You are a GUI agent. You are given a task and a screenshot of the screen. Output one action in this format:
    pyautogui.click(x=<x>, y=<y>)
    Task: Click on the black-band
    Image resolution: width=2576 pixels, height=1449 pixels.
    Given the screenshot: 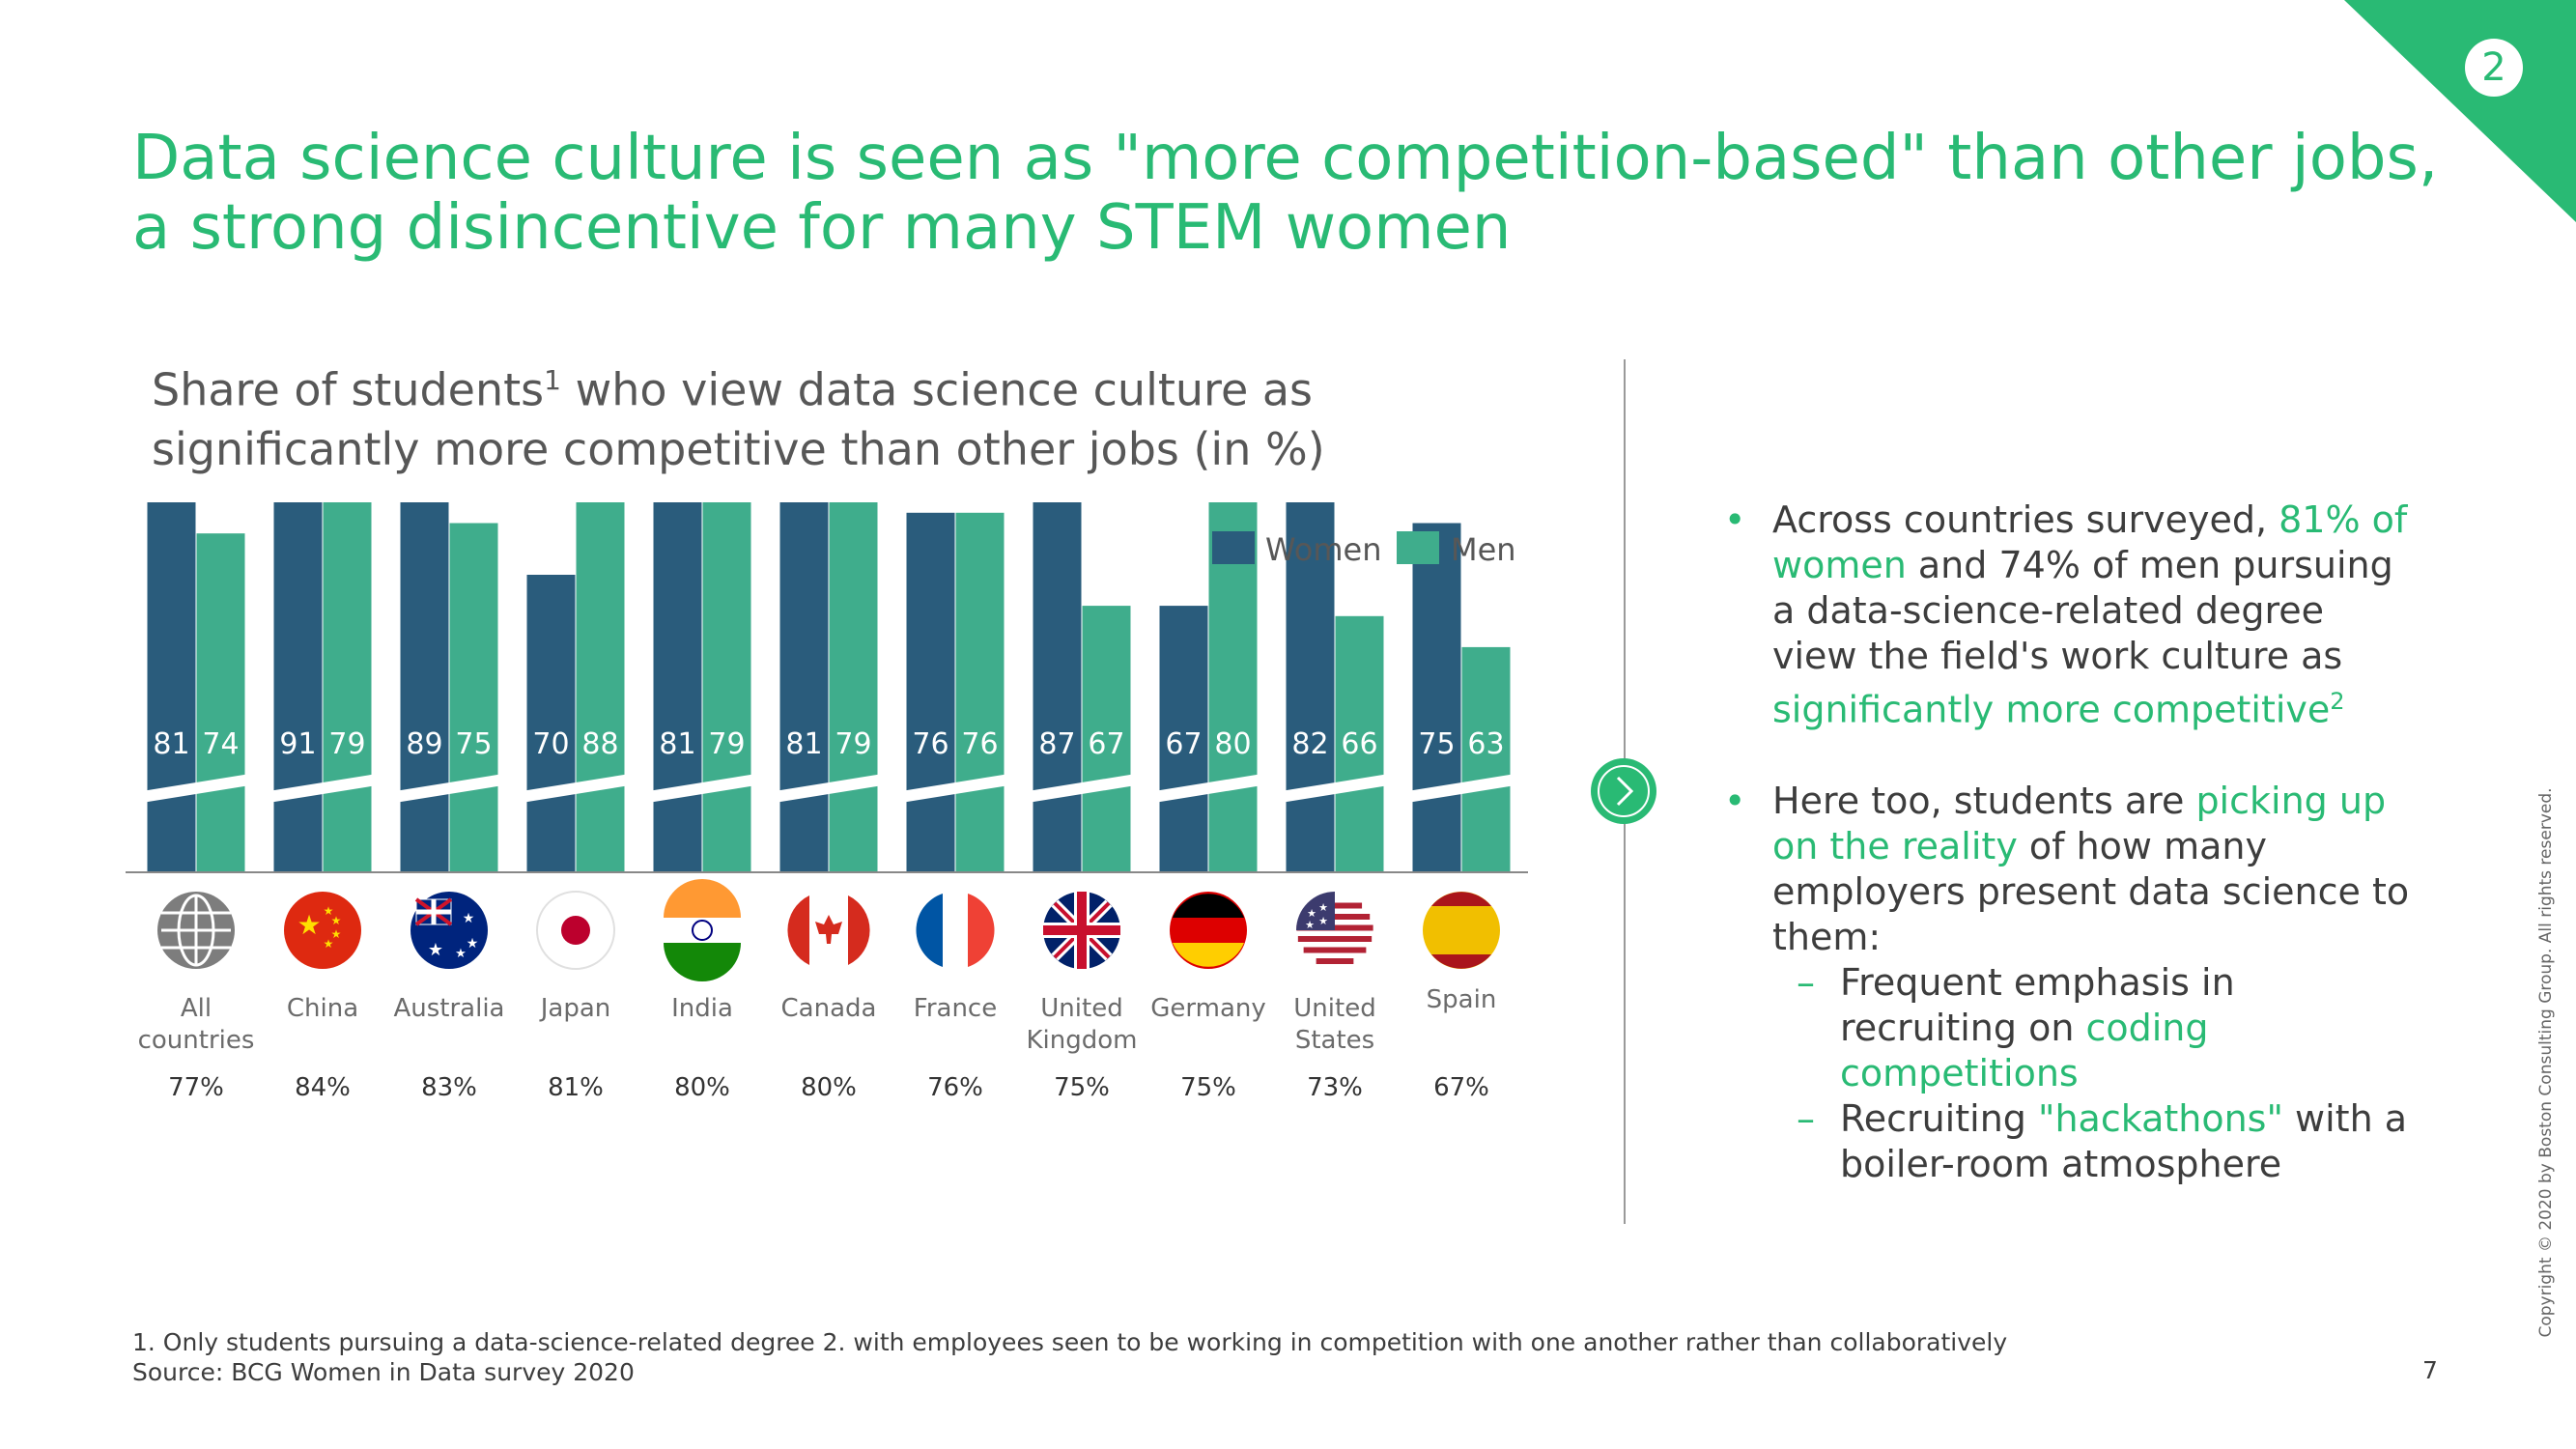 What is the action you would take?
    pyautogui.click(x=1208, y=906)
    